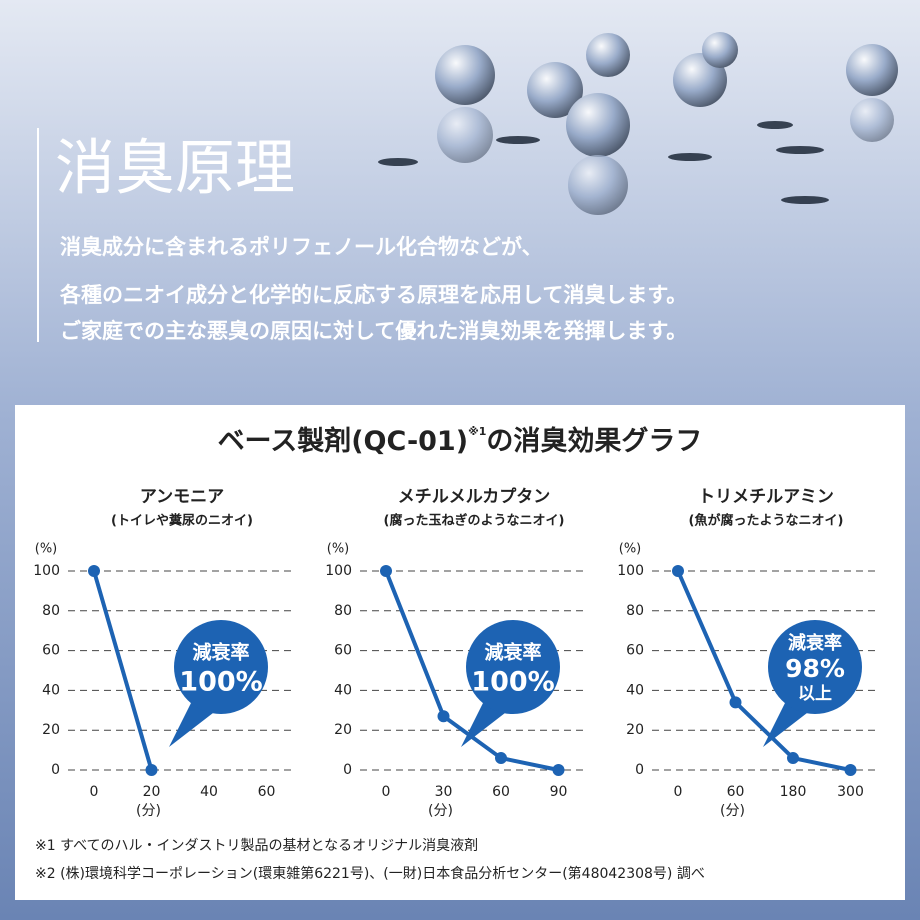  Describe the element at coordinates (373, 295) in the screenshot. I see `description-line: 各種のニオイ成分と化学的に反応する原理を応用して消臭します。` at that location.